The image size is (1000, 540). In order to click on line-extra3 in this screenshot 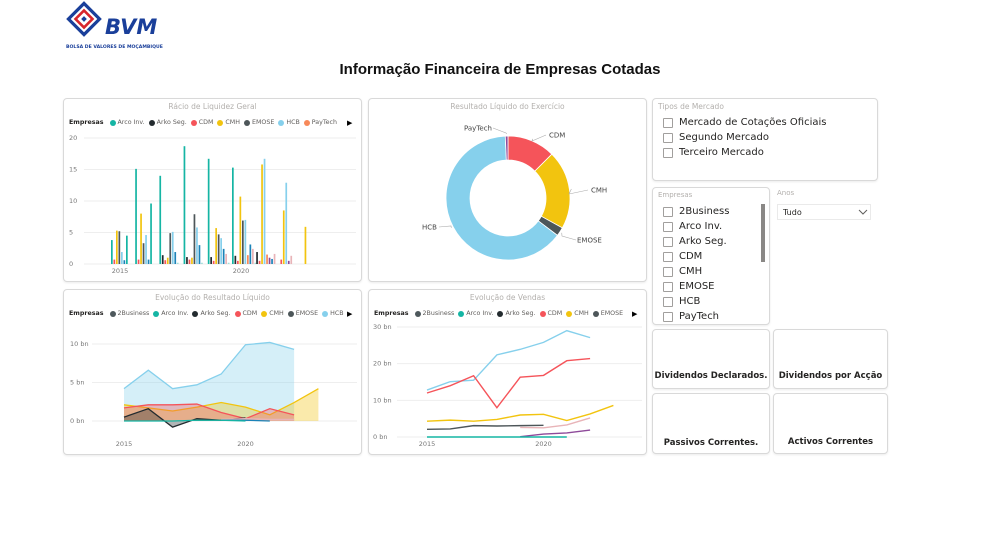, I will do `click(555, 433)`.